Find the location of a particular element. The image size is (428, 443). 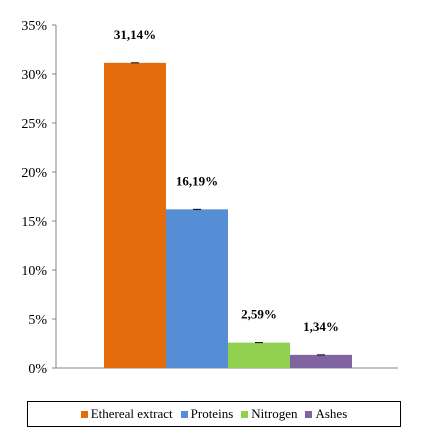

legend-item: Ethereal extract is located at coordinates (126, 414).